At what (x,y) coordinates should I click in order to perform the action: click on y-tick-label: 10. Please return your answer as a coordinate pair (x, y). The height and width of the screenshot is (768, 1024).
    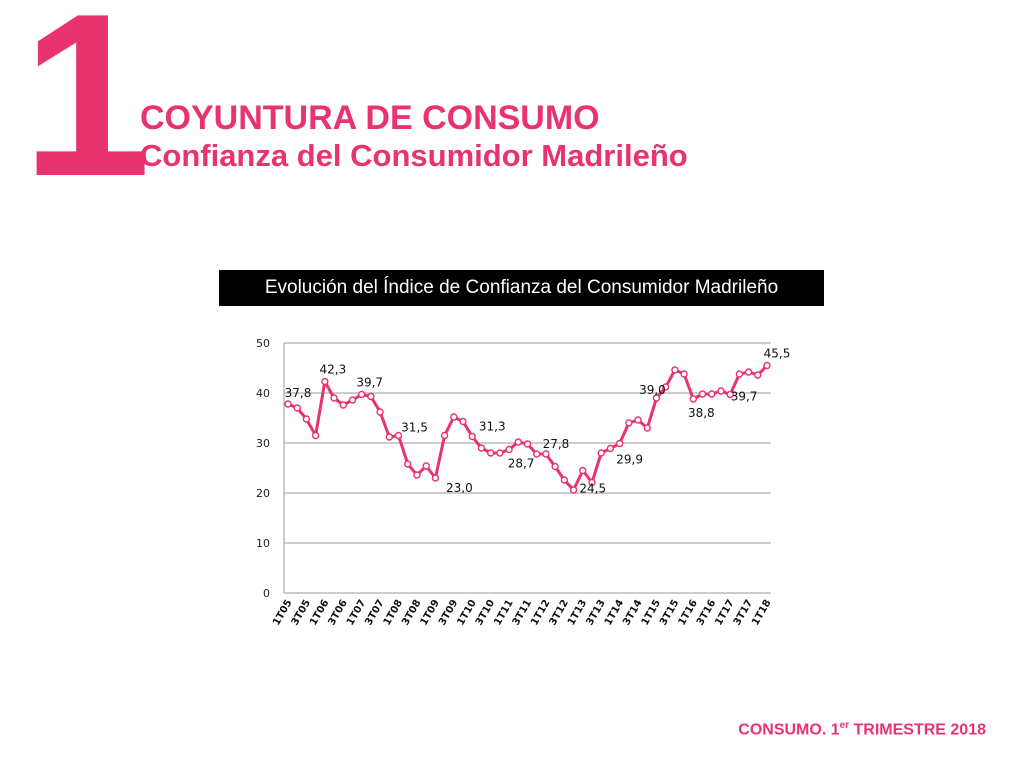
    Looking at the image, I should click on (263, 543).